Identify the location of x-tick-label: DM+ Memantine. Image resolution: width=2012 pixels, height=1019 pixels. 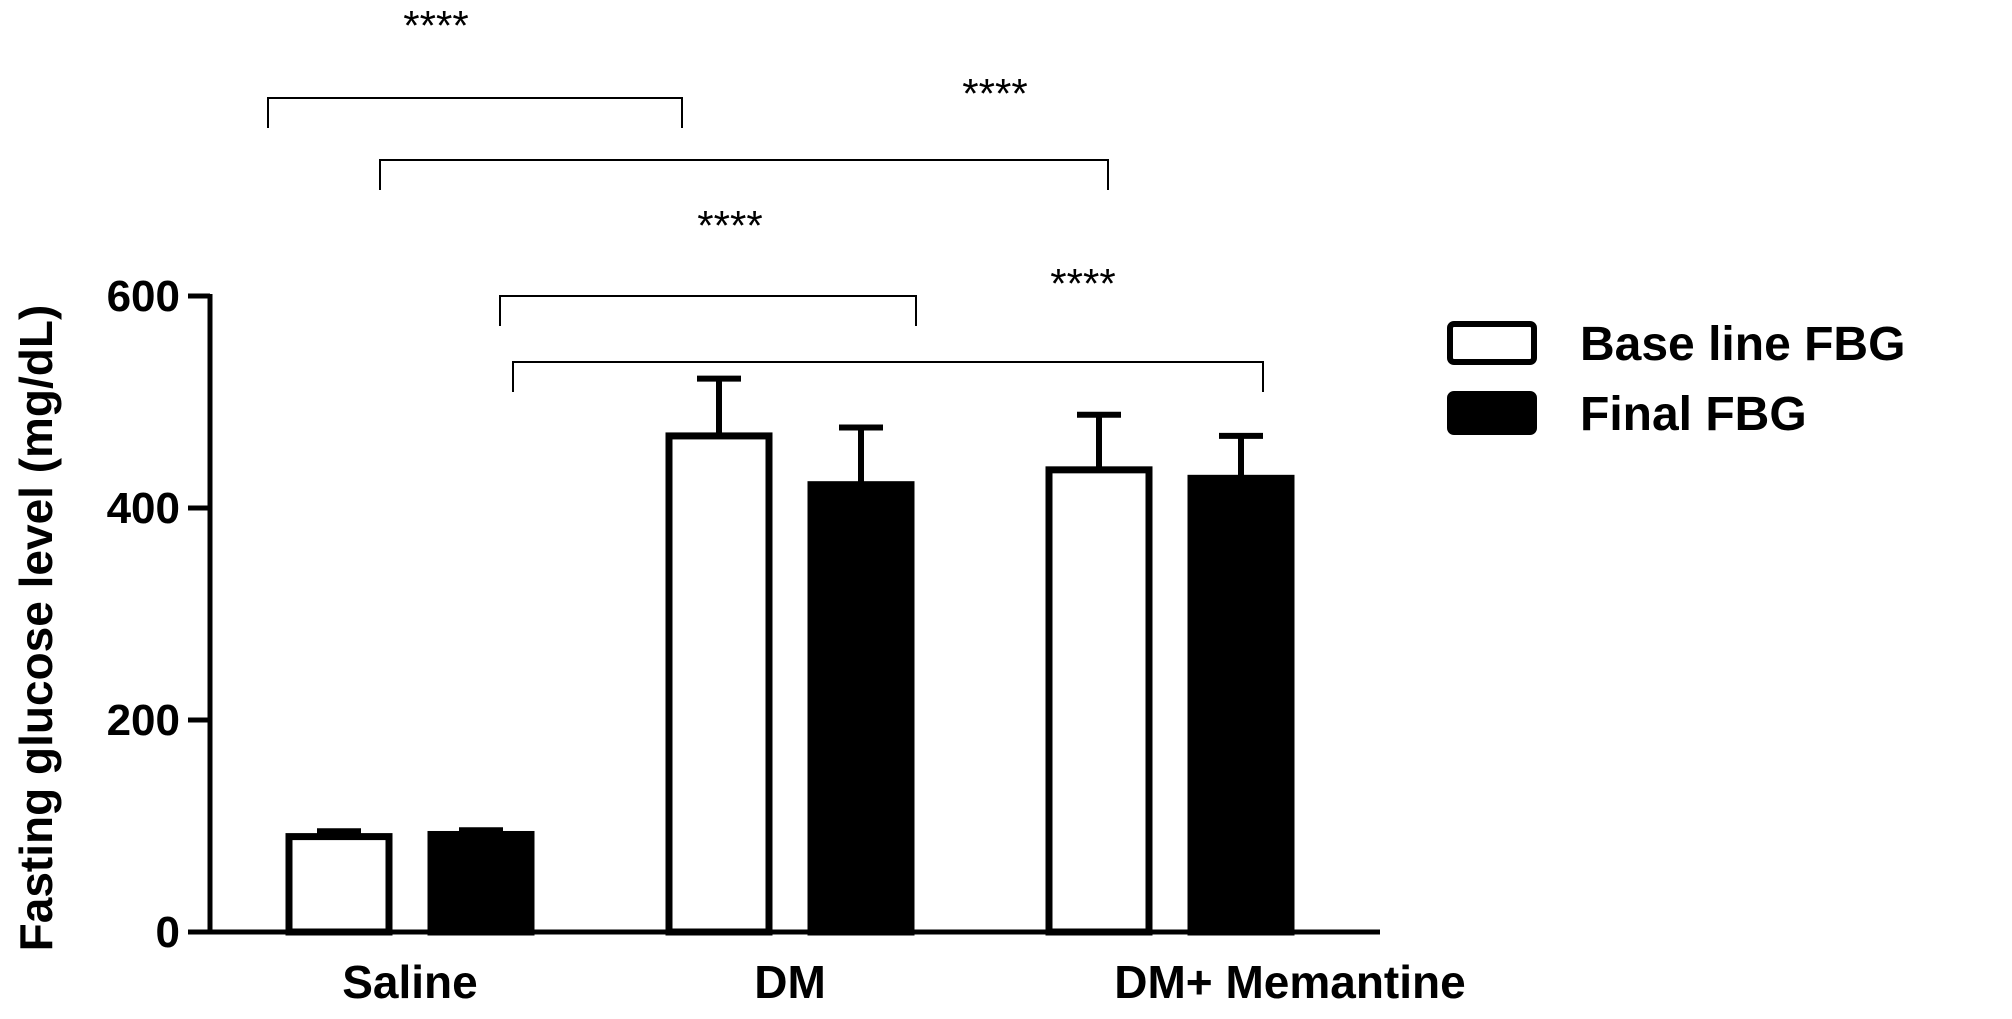
(1289, 982).